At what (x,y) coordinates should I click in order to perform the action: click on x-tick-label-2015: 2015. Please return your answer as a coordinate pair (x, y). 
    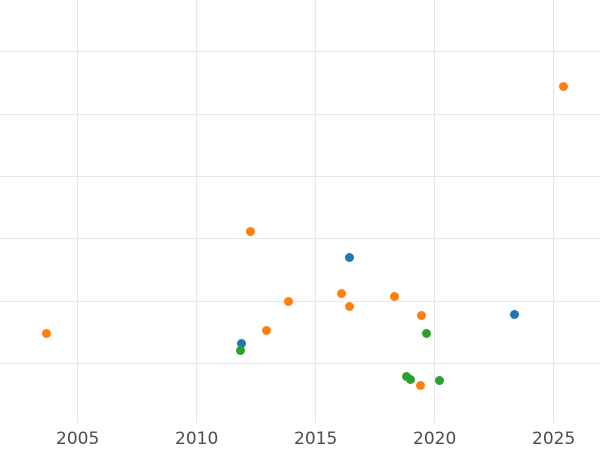
    Looking at the image, I should click on (316, 439).